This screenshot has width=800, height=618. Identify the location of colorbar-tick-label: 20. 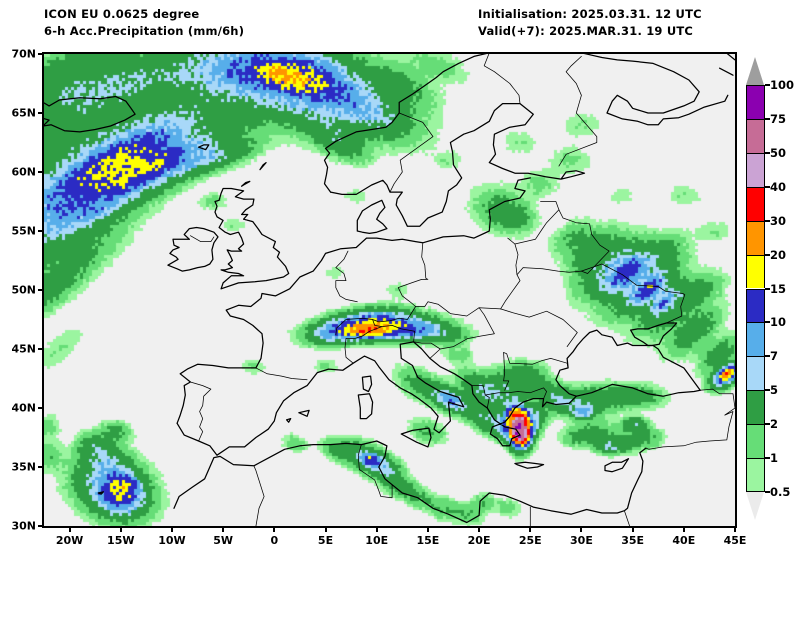
(778, 254).